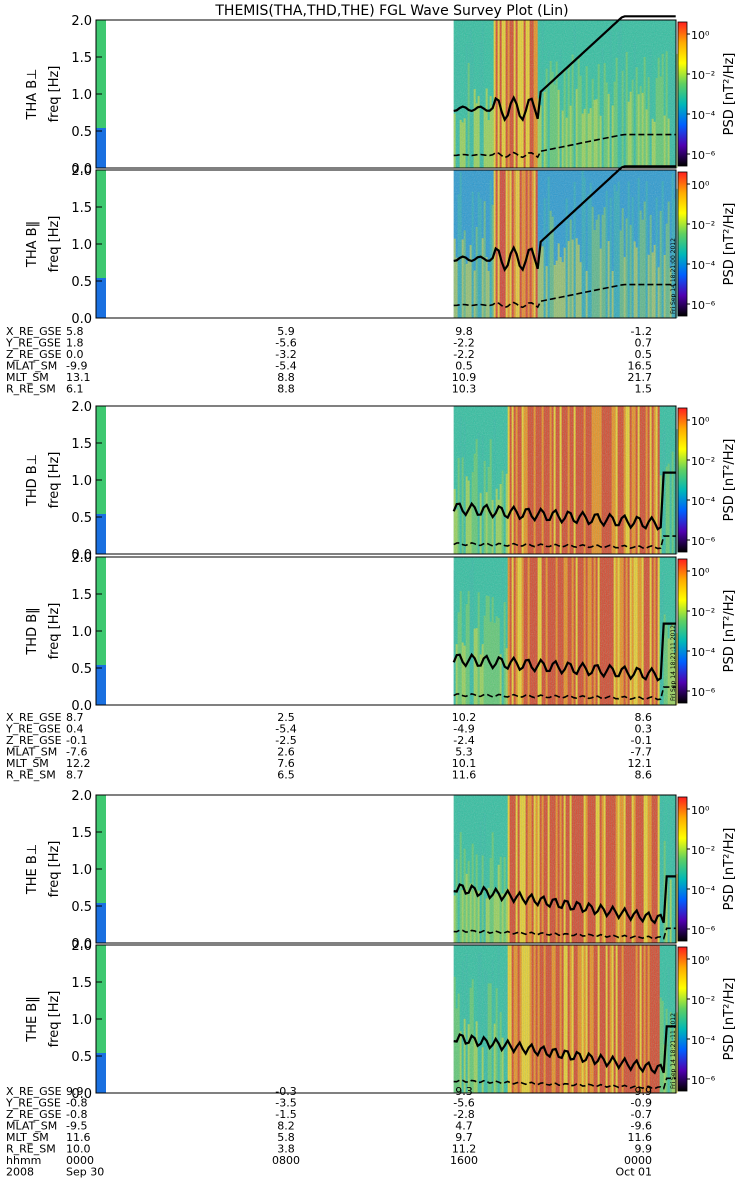 The height and width of the screenshot is (1200, 750). I want to click on ephemeris-value: 8.6, so click(644, 717).